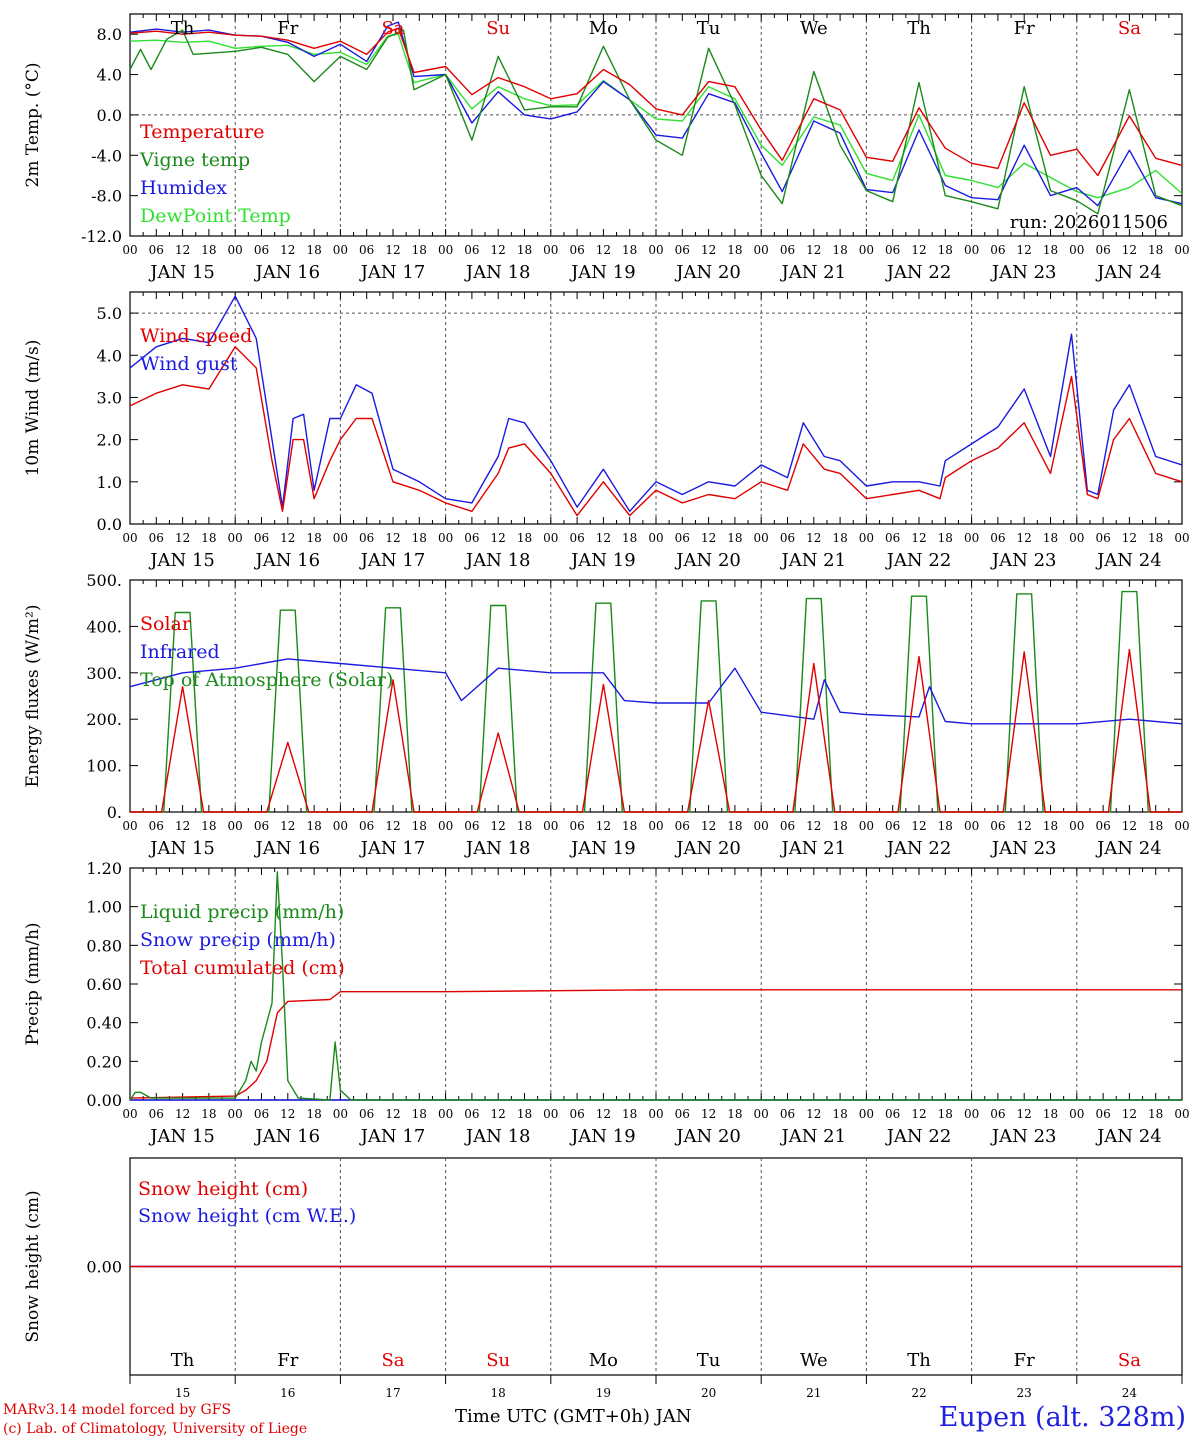  Describe the element at coordinates (603, 1360) in the screenshot. I see `weekday-label: Mo` at that location.